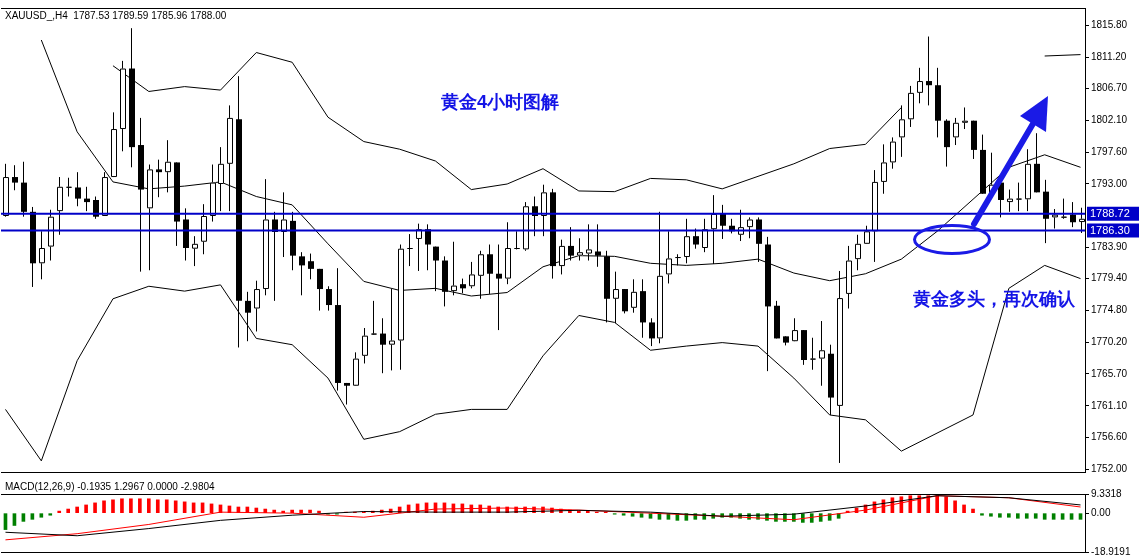  I want to click on y-tick-label: 1779.40, so click(1109, 278).